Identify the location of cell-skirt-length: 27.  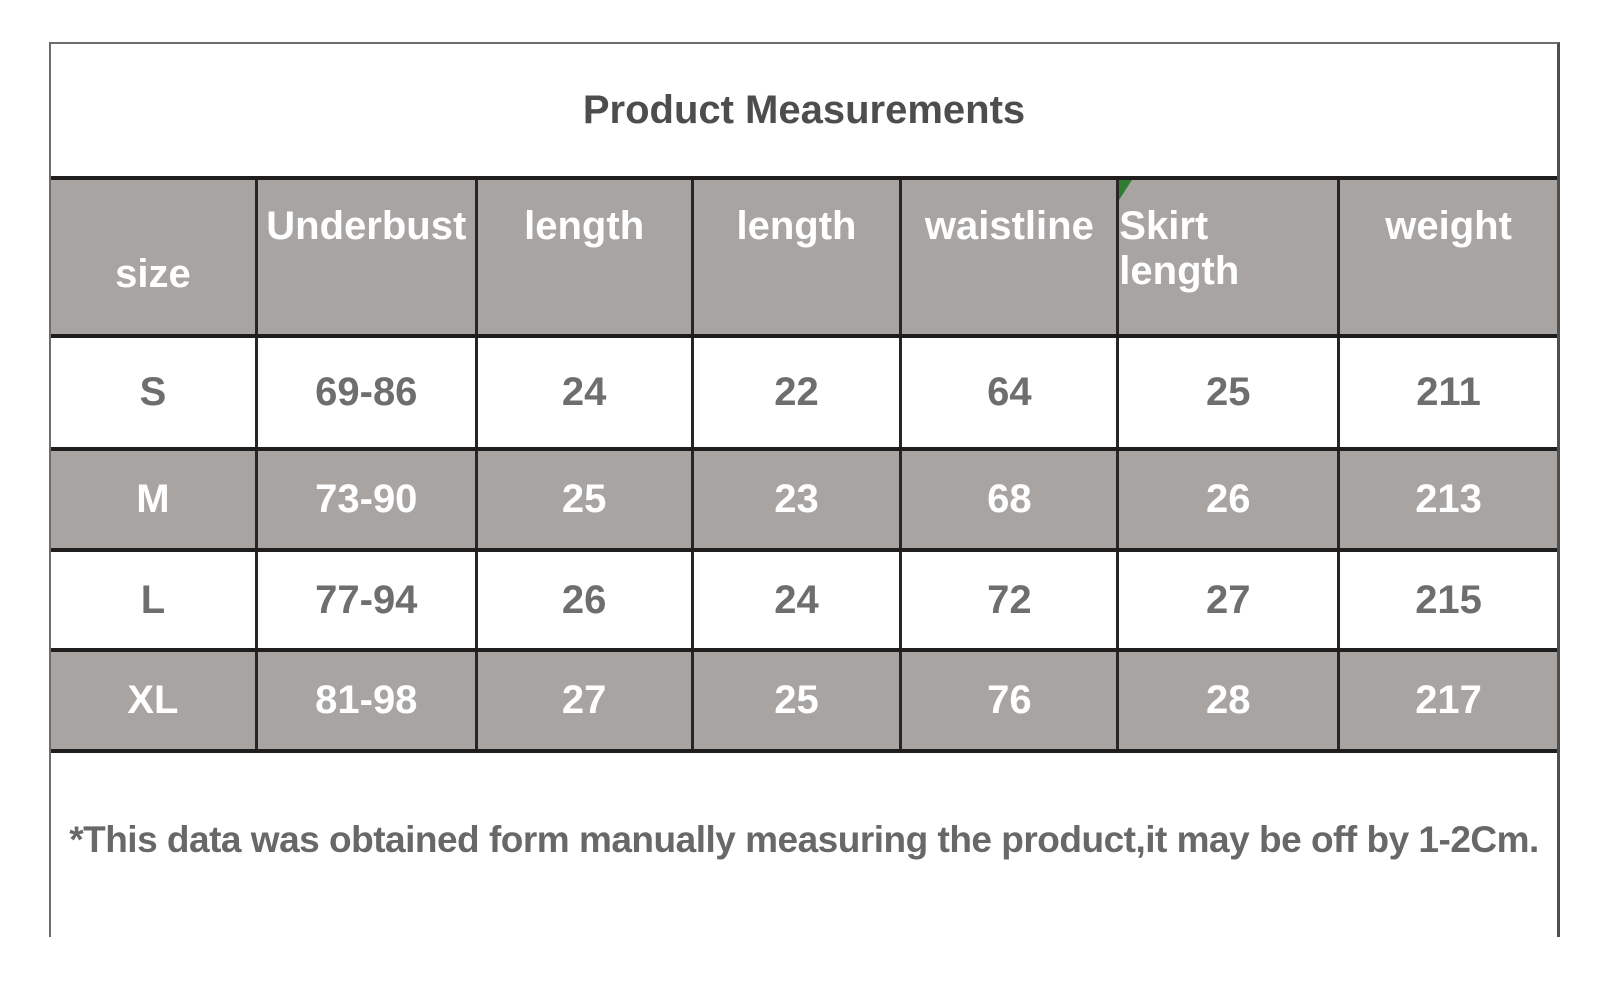
(1230, 600).